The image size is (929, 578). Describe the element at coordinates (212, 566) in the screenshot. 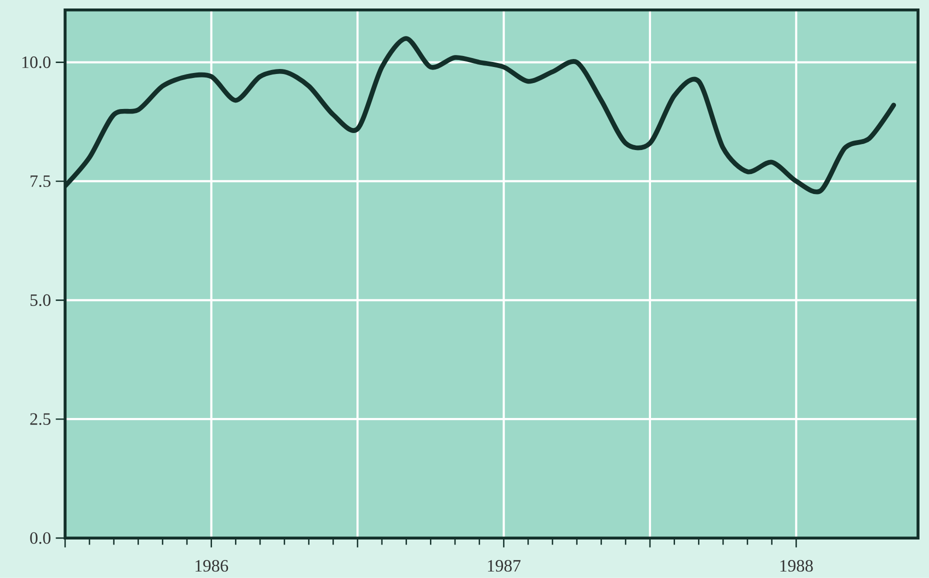

I see `x-tick-label: 1986` at that location.